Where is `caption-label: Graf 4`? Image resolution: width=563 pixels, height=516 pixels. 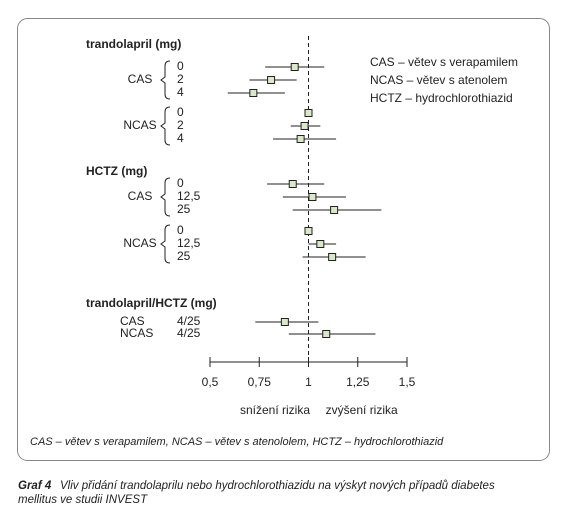 caption-label: Graf 4 is located at coordinates (35, 486).